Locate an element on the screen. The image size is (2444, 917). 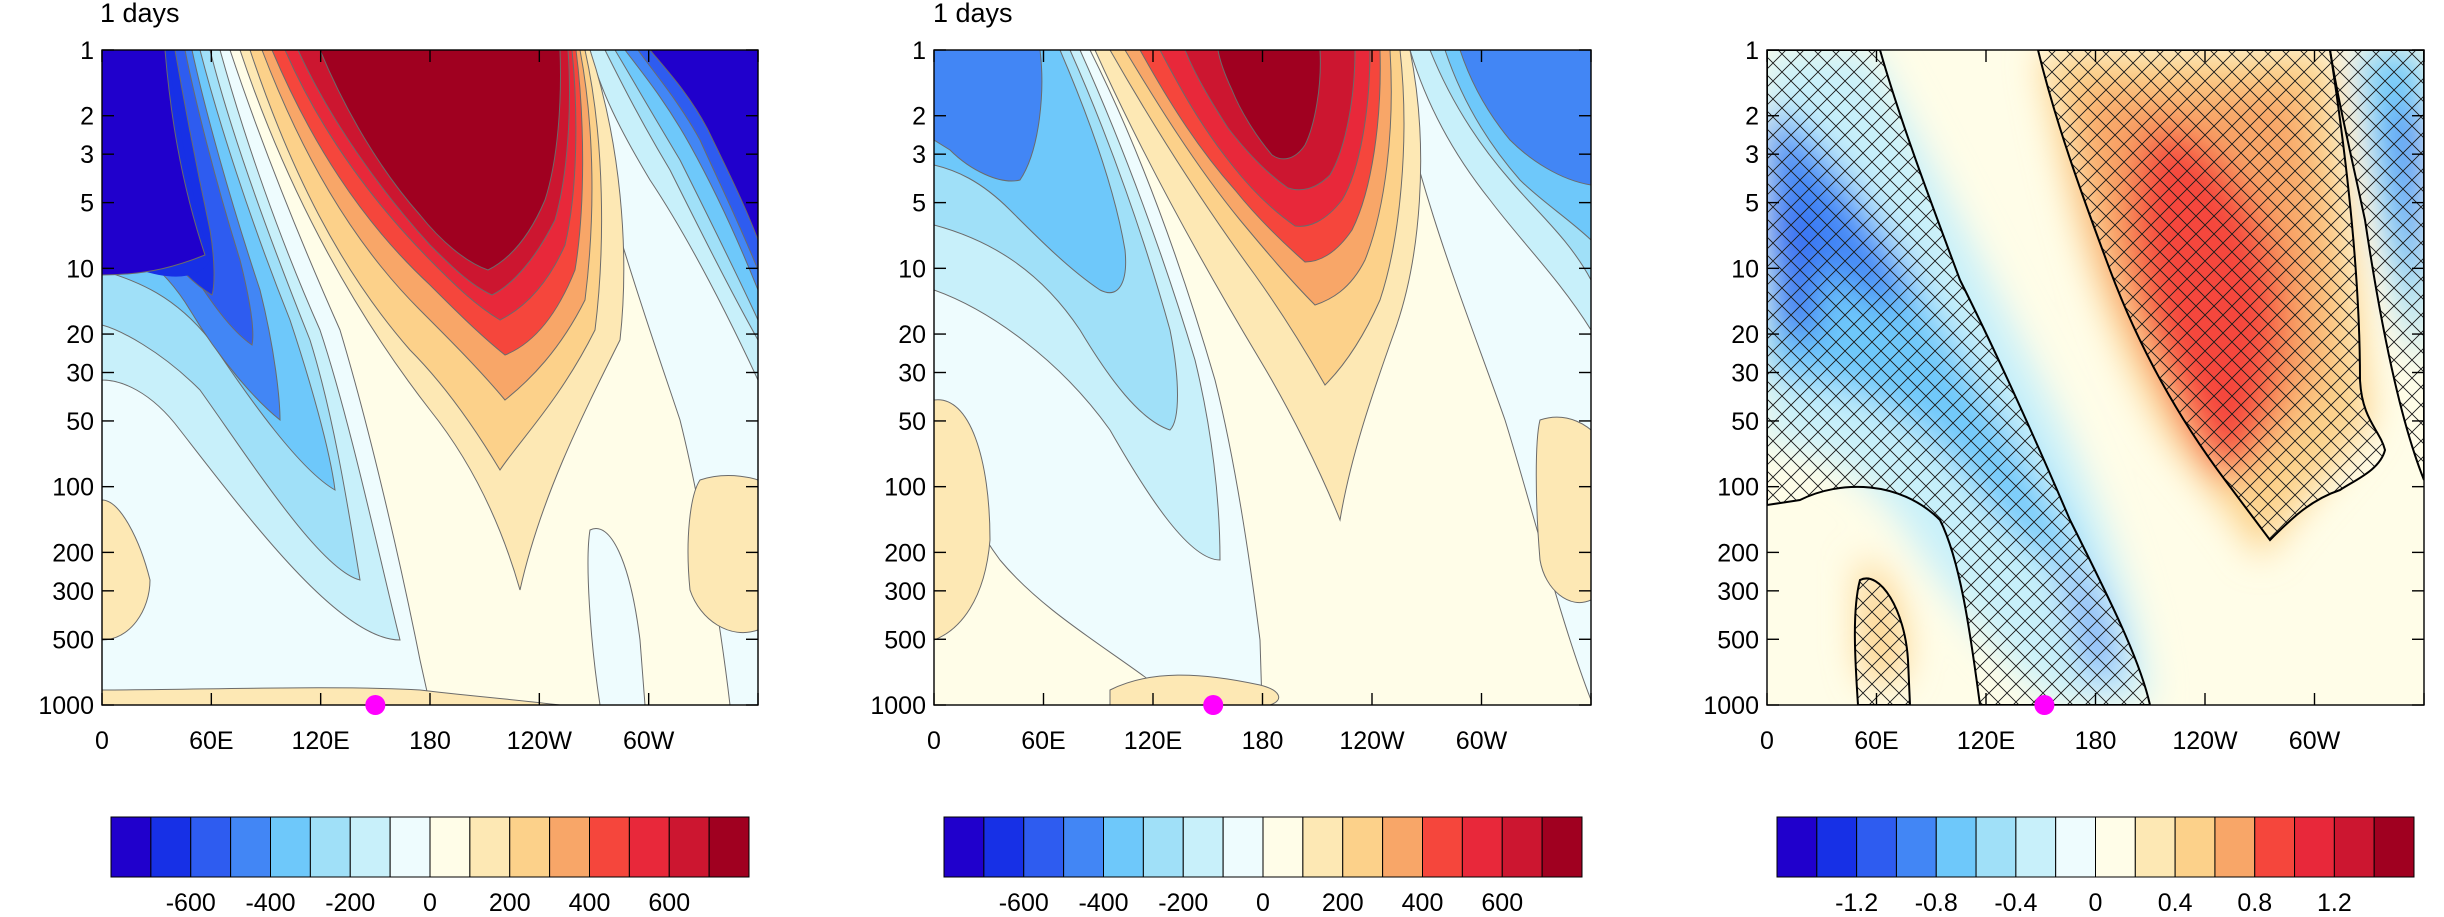
colorbar-label: -1.2 is located at coordinates (1856, 903).